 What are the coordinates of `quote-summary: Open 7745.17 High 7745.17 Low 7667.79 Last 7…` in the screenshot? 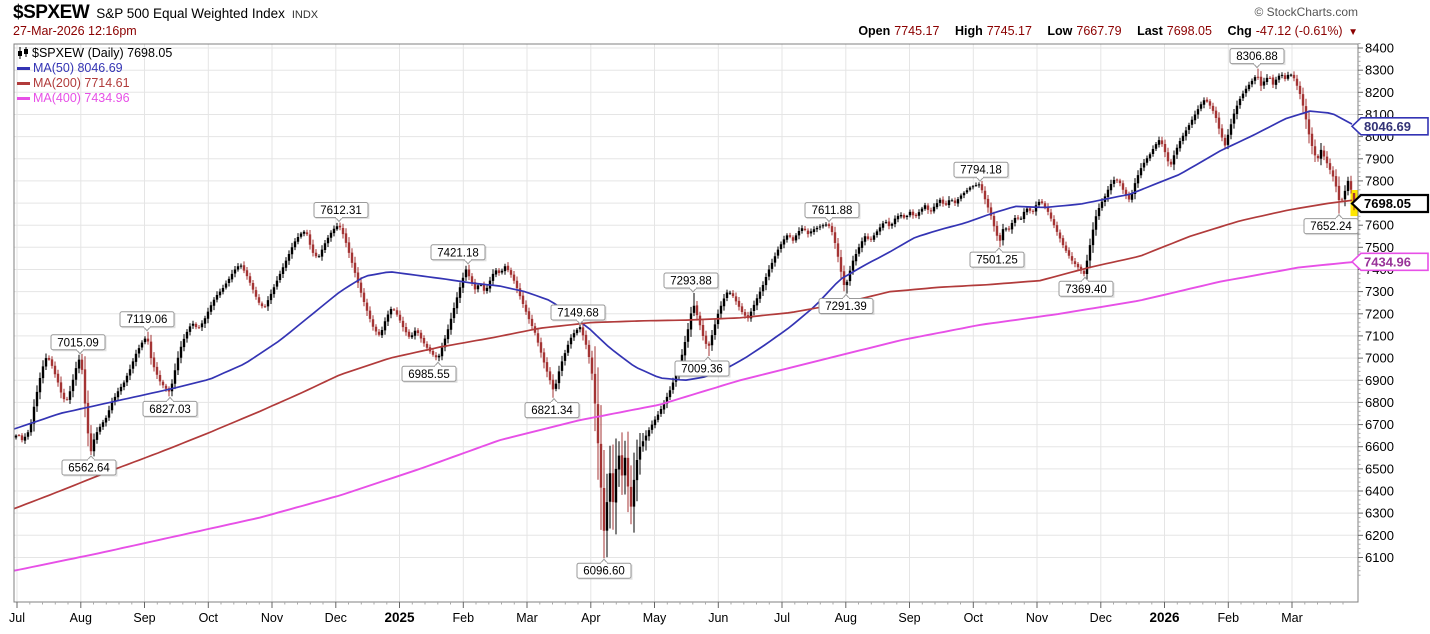 It's located at (1108, 31).